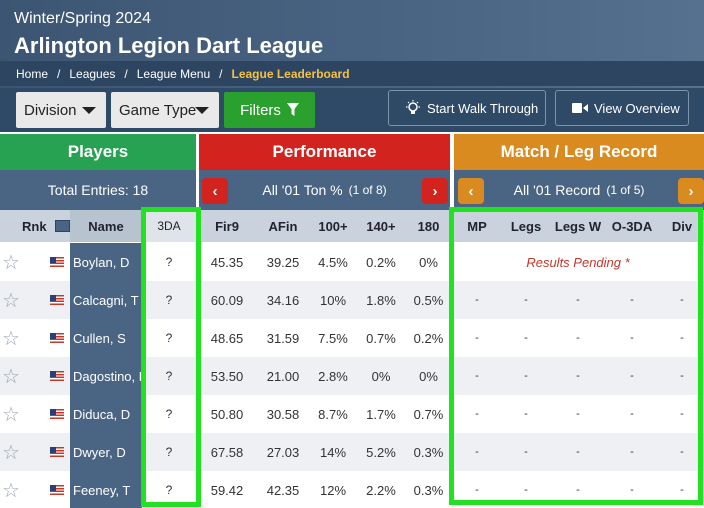  Describe the element at coordinates (381, 414) in the screenshot. I see `cell-140: 1.7%` at that location.